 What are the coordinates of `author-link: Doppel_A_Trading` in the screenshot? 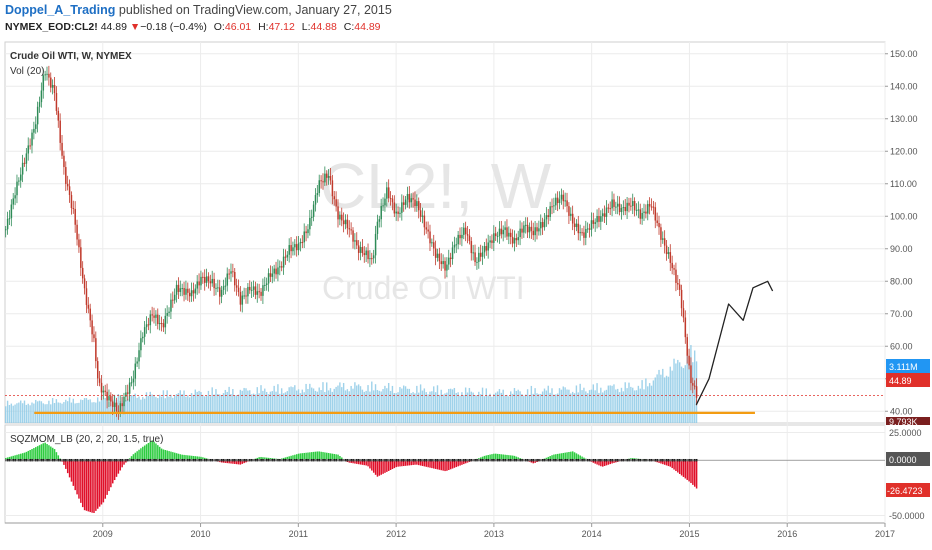 It's located at (60, 10).